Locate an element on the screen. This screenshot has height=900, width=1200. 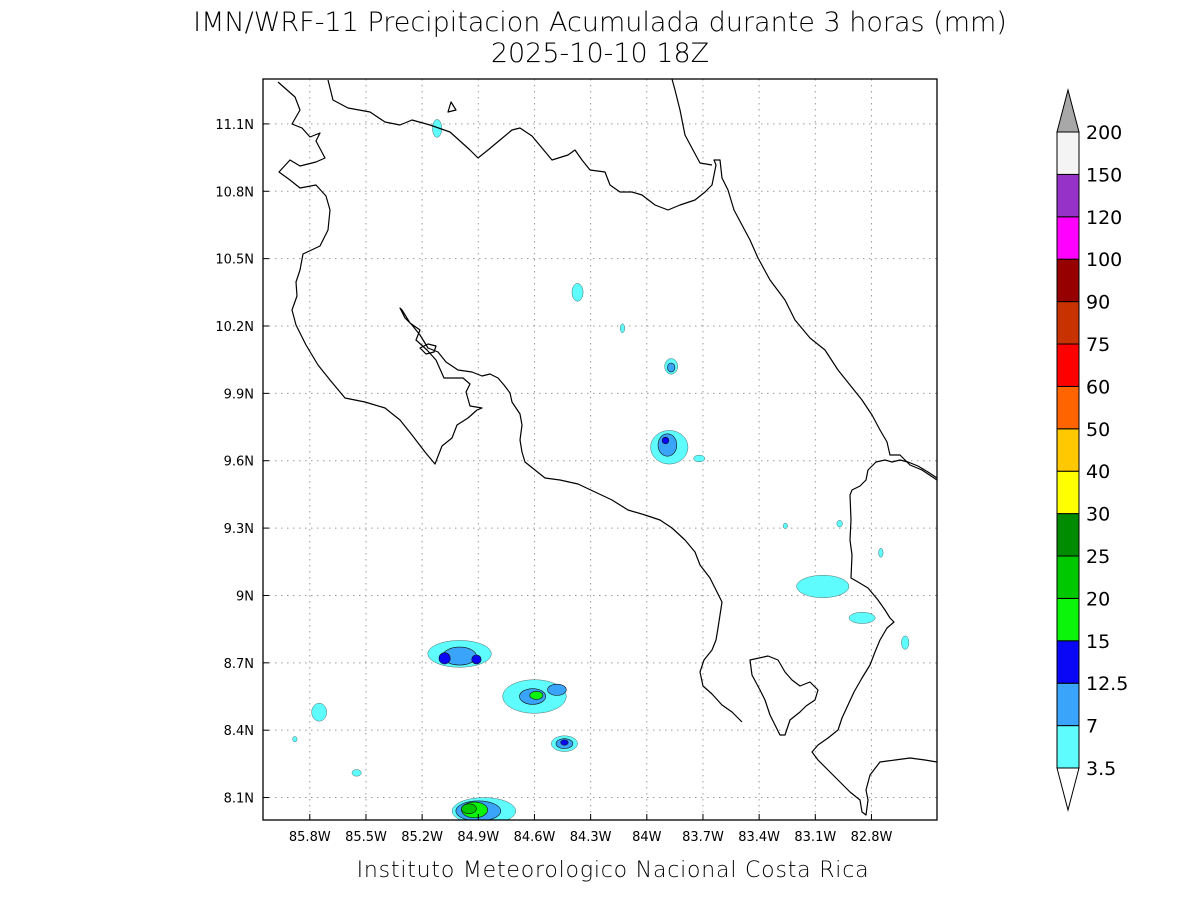
legend-level-label: 7 is located at coordinates (1092, 727).